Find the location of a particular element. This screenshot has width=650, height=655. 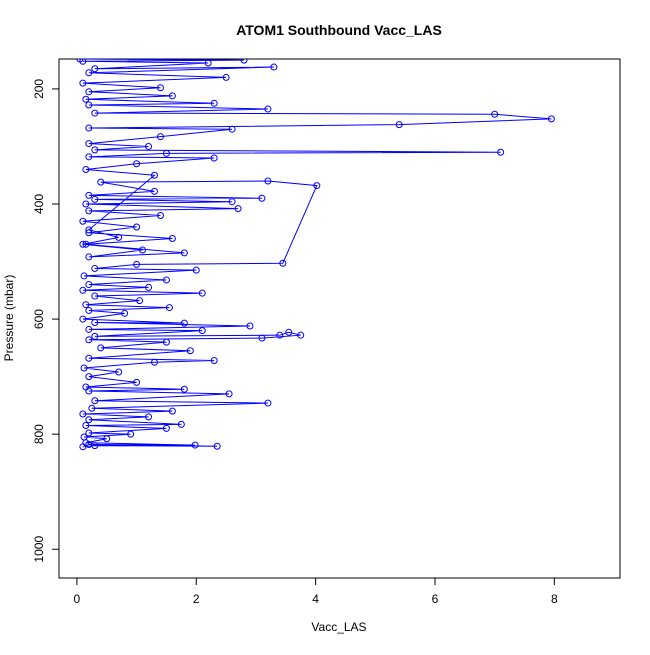

y-tick-label: 1000 is located at coordinates (39, 549).